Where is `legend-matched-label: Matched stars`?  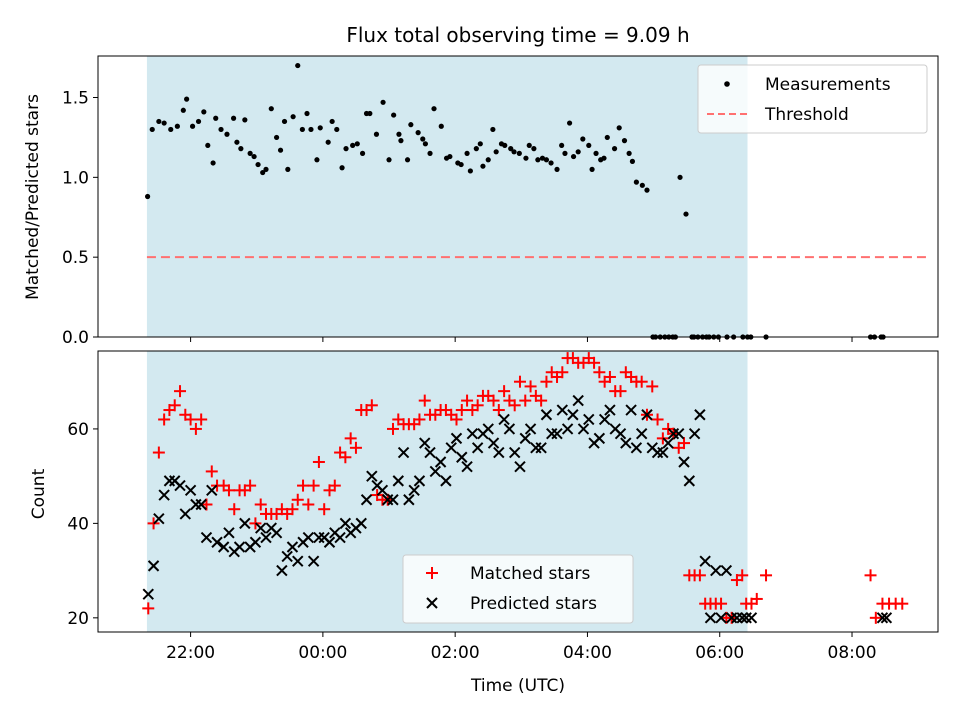
legend-matched-label: Matched stars is located at coordinates (530, 574).